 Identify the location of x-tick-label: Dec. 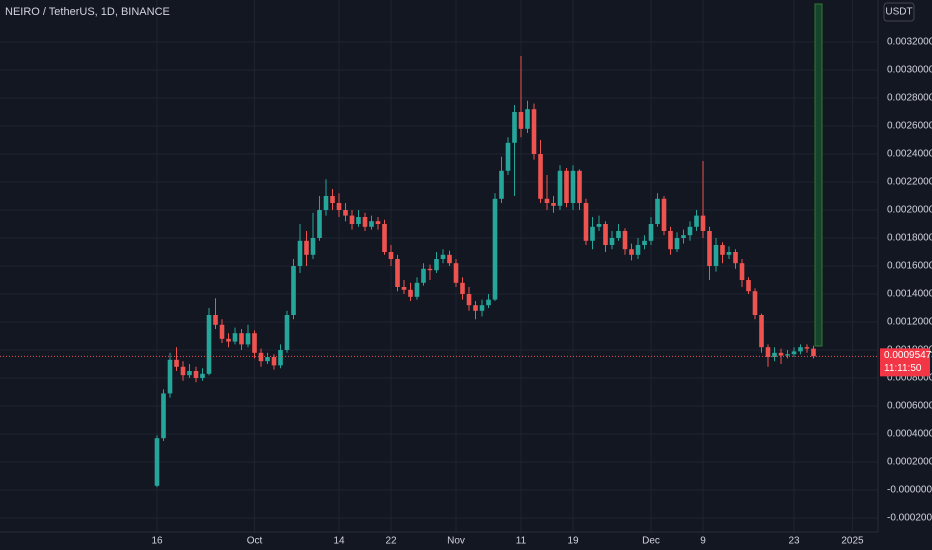
(651, 541).